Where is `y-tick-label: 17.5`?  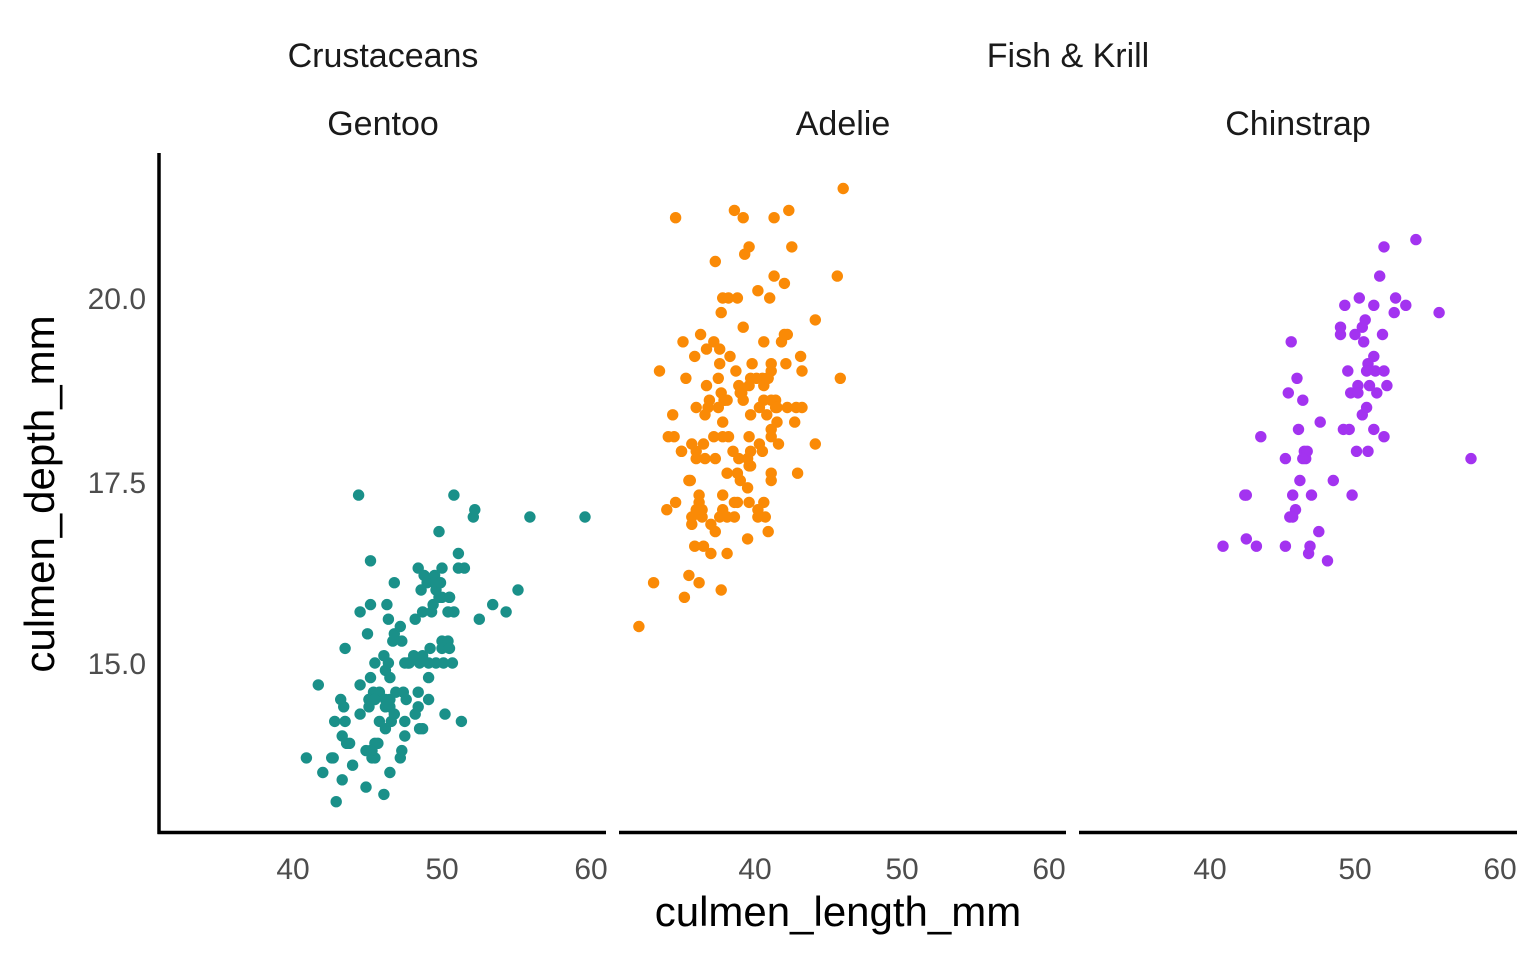 y-tick-label: 17.5 is located at coordinates (117, 483).